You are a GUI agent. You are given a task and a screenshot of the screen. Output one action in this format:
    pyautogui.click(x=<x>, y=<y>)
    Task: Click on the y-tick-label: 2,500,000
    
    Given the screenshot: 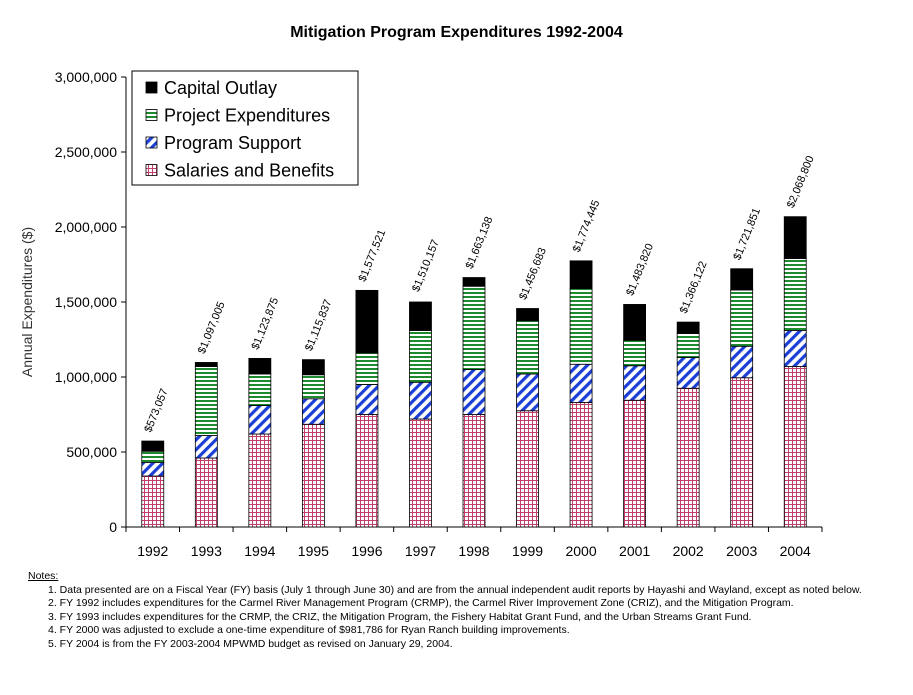 What is the action you would take?
    pyautogui.click(x=86, y=152)
    